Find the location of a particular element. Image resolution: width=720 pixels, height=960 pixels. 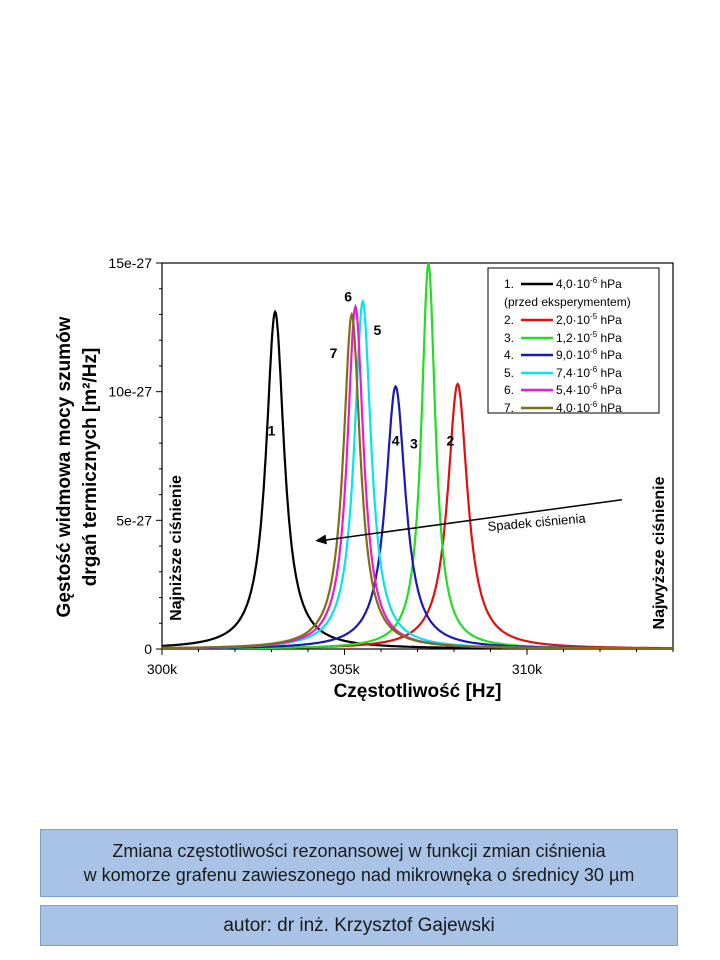

x-tick-label: 300k is located at coordinates (162, 669).